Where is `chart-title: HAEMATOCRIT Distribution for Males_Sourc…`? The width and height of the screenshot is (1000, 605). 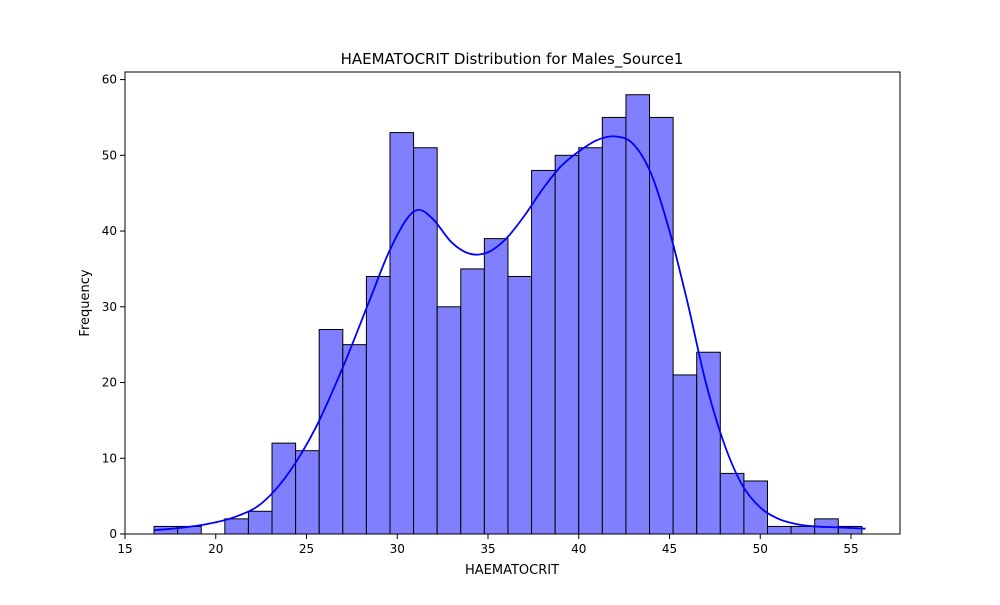
chart-title: HAEMATOCRIT Distribution for Males_Sourc… is located at coordinates (512, 59).